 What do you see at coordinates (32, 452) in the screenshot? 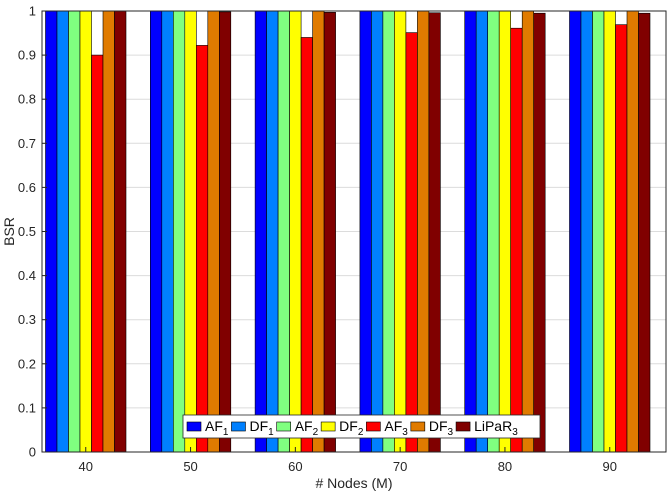
I see `y-tick-label: 0` at bounding box center [32, 452].